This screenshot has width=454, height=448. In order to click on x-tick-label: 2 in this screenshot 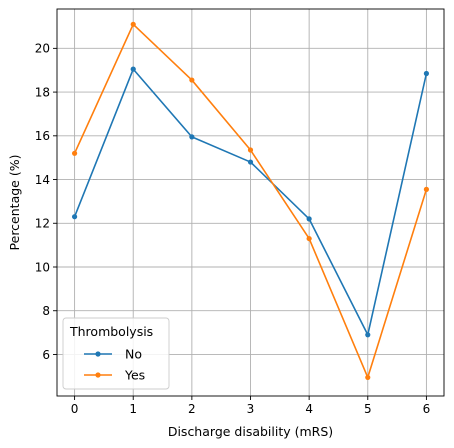, I will do `click(192, 409)`.